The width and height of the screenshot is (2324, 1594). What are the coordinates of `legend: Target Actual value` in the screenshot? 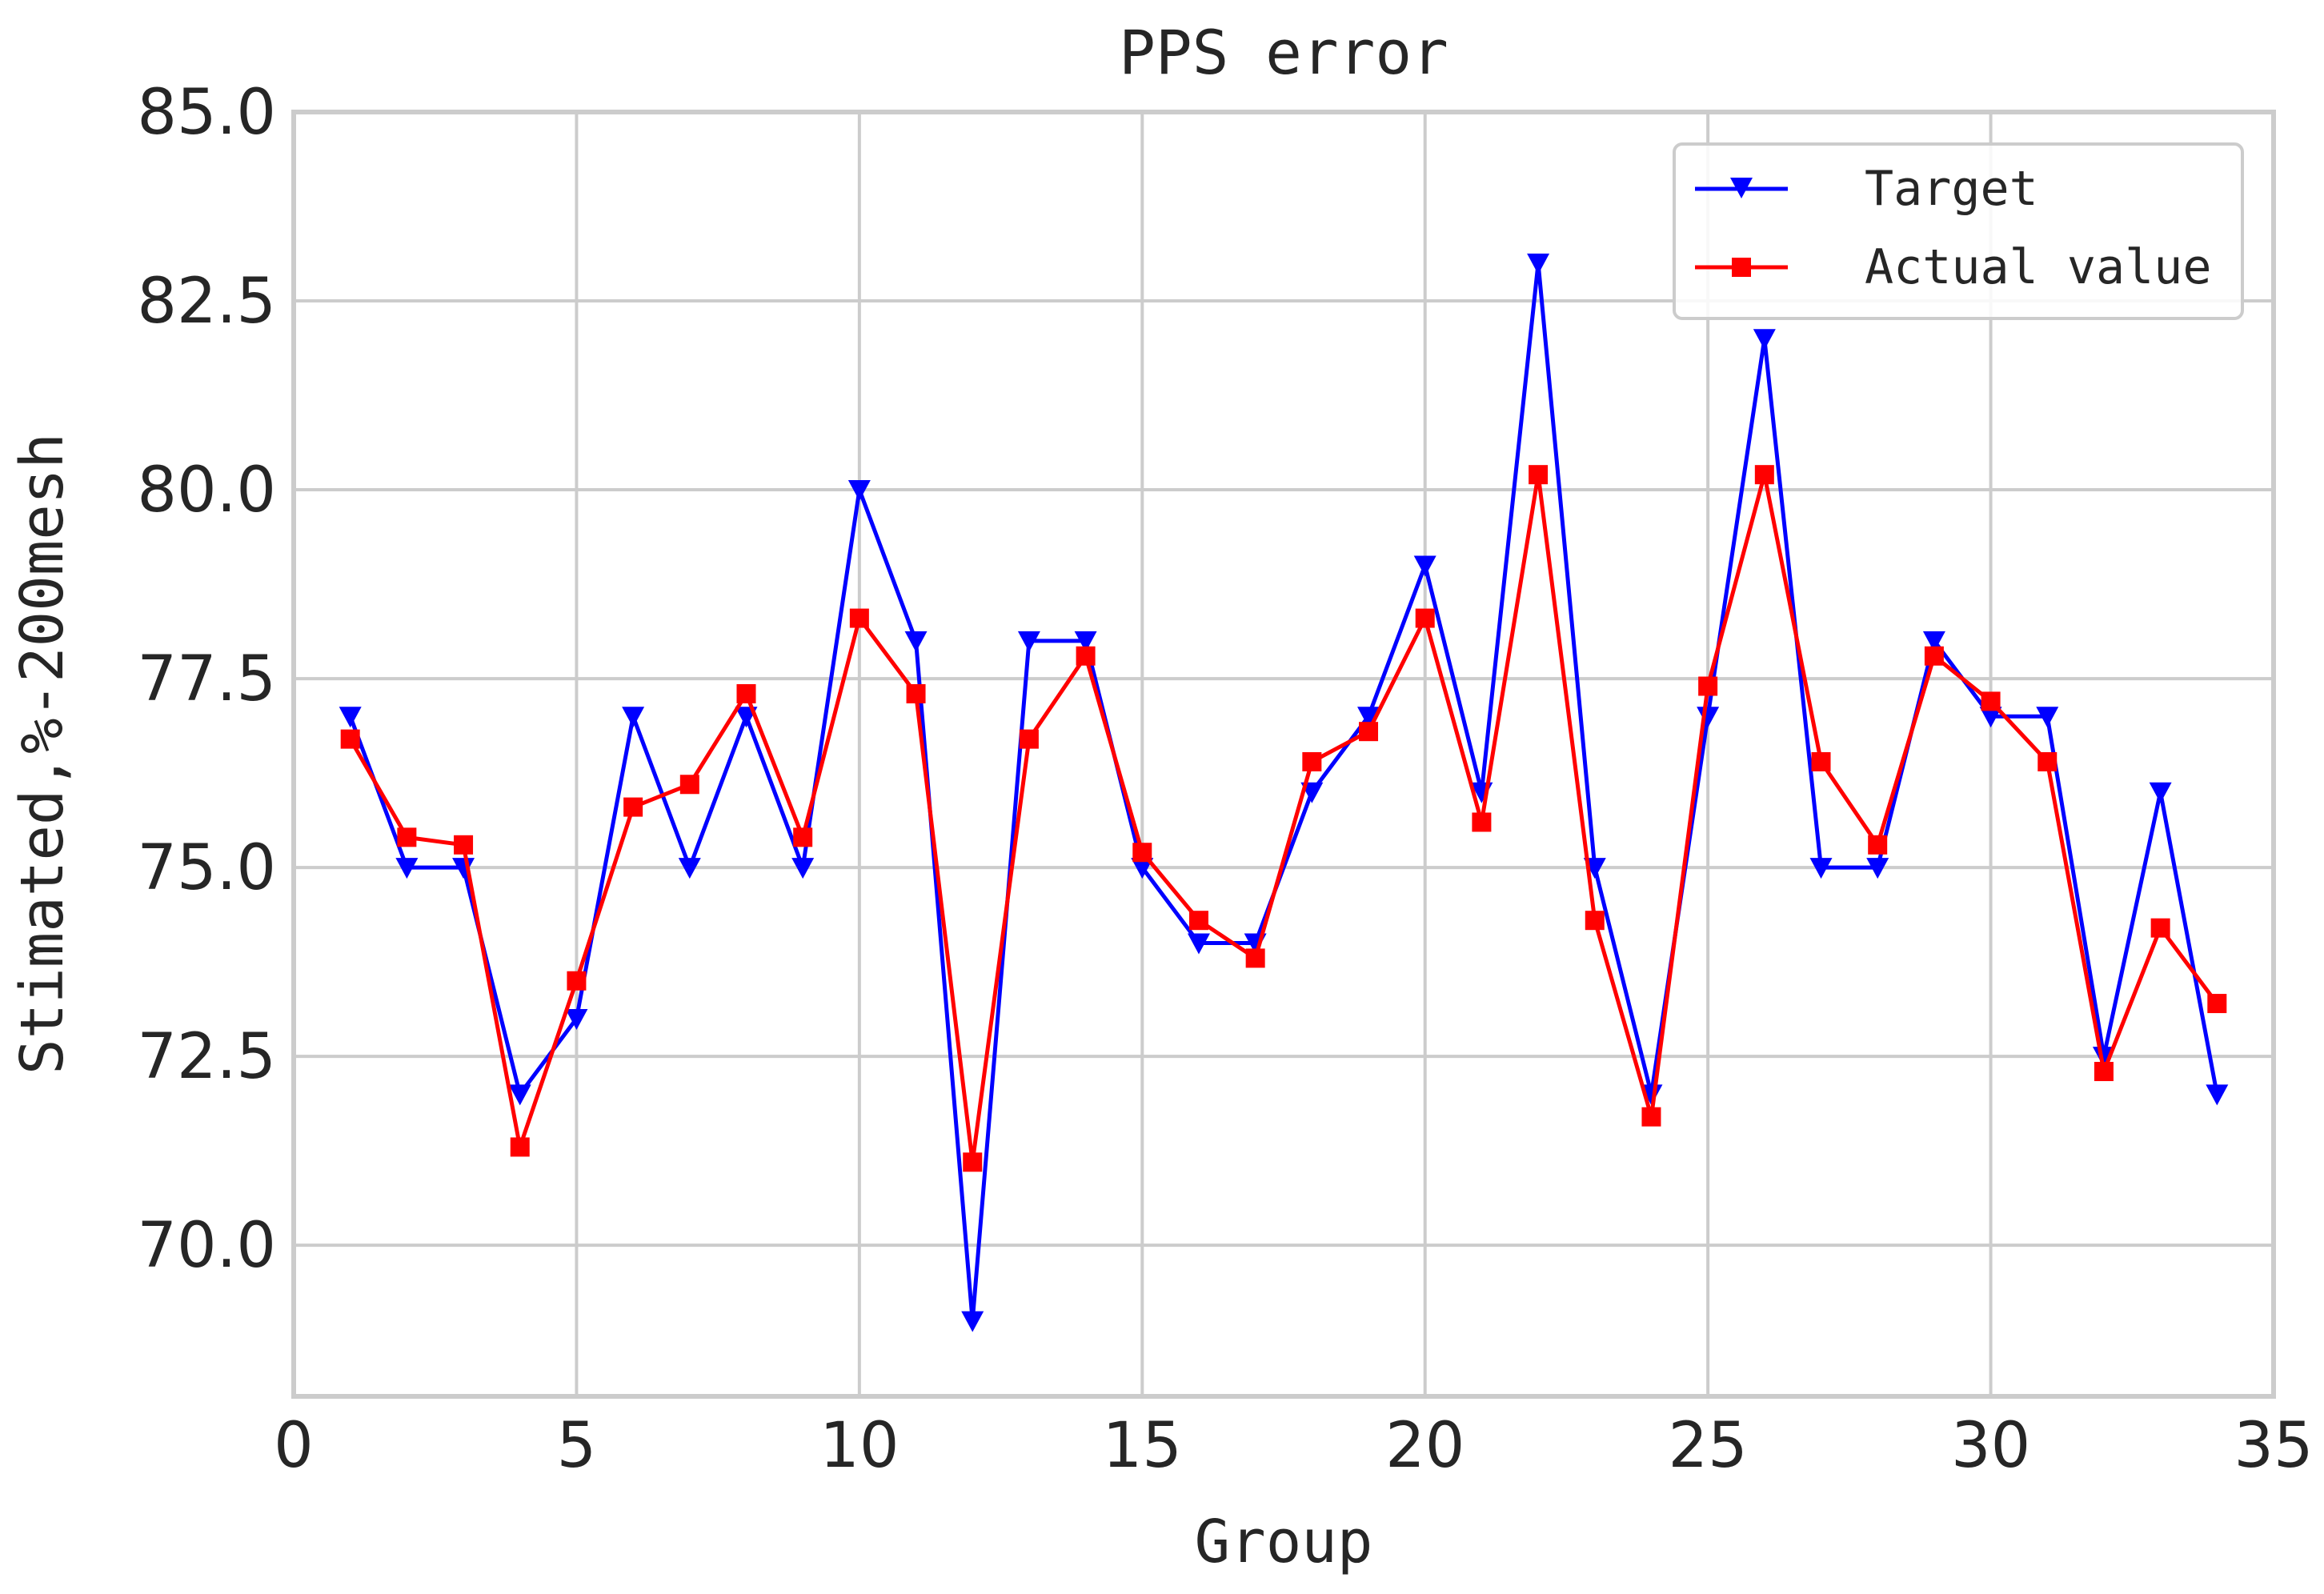 It's located at (1959, 231).